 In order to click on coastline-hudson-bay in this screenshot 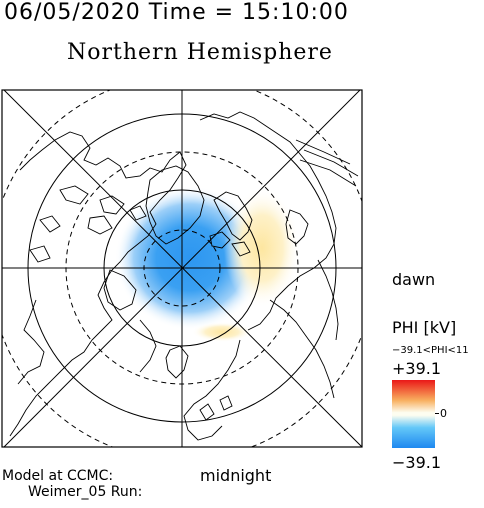, I will do `click(120, 290)`.